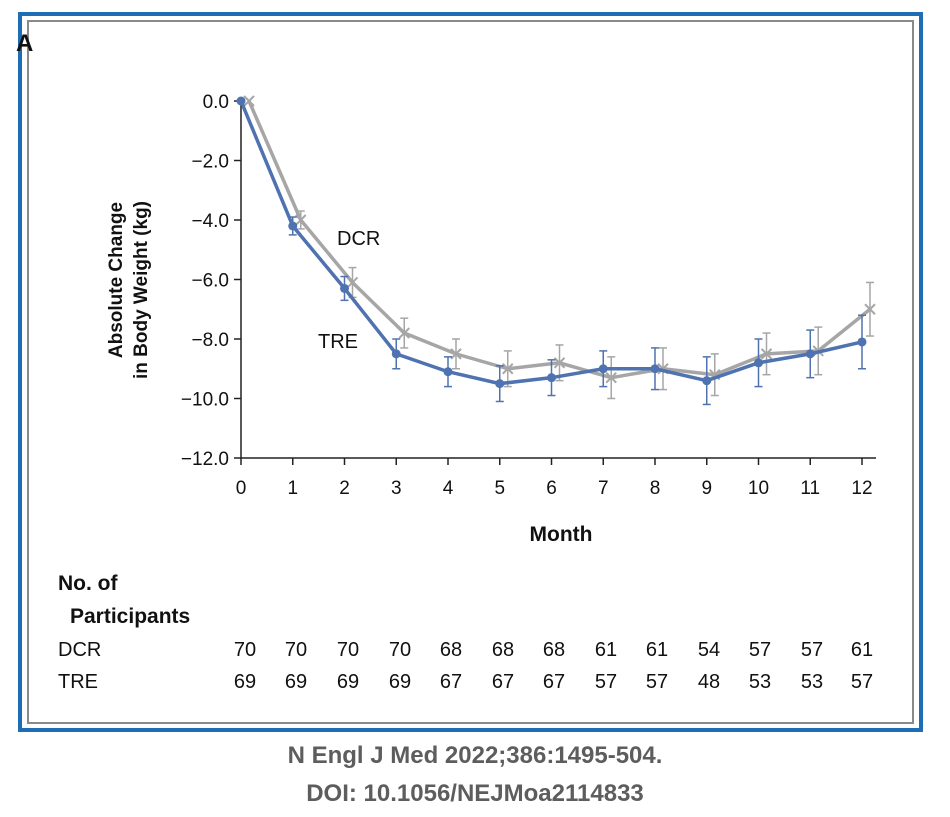 The image size is (950, 817). What do you see at coordinates (210, 340) in the screenshot?
I see `y-tick-label: −8.0` at bounding box center [210, 340].